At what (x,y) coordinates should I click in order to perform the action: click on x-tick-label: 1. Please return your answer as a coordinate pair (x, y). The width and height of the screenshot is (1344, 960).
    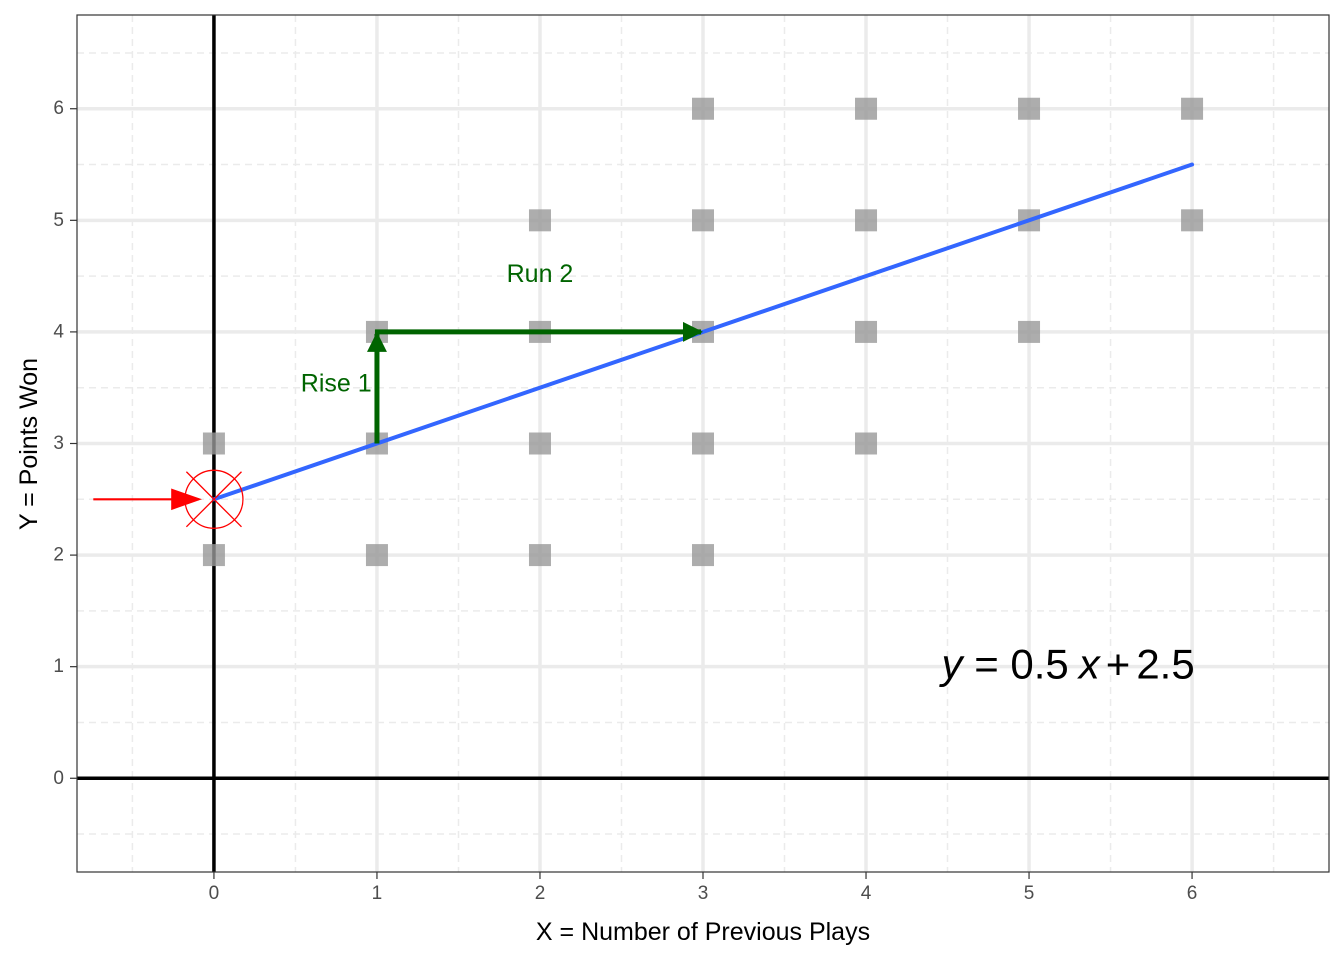
    Looking at the image, I should click on (377, 893).